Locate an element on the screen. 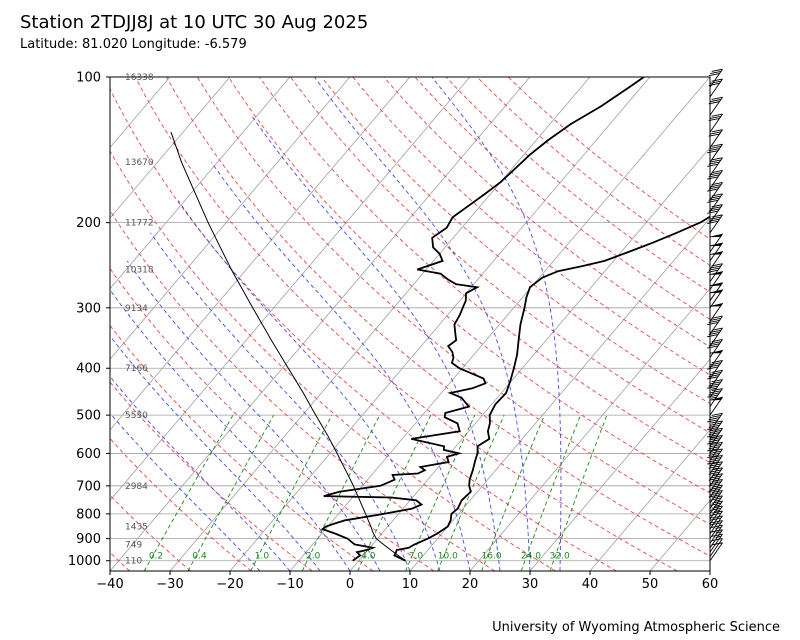 Image resolution: width=800 pixels, height=640 pixels. height-label: 10318 is located at coordinates (139, 271).